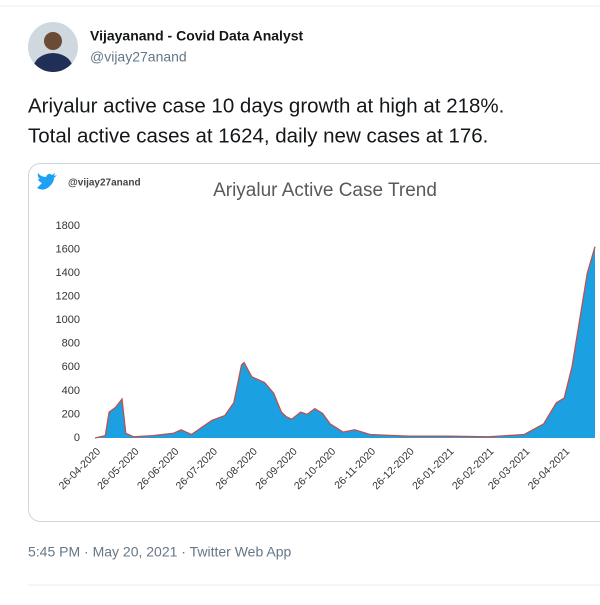 The width and height of the screenshot is (600, 605). What do you see at coordinates (159, 552) in the screenshot?
I see `tweet-footer: 5:45 PM · May 20, 2021 · Twitter Web App` at bounding box center [159, 552].